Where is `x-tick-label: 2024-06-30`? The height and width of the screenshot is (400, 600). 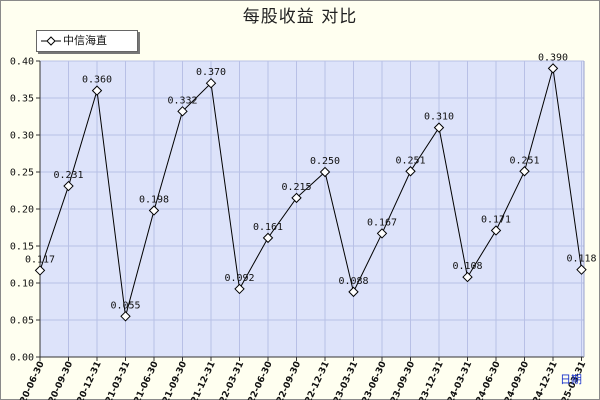
x-tick-label: 2024-06-30 is located at coordinates (485, 380).